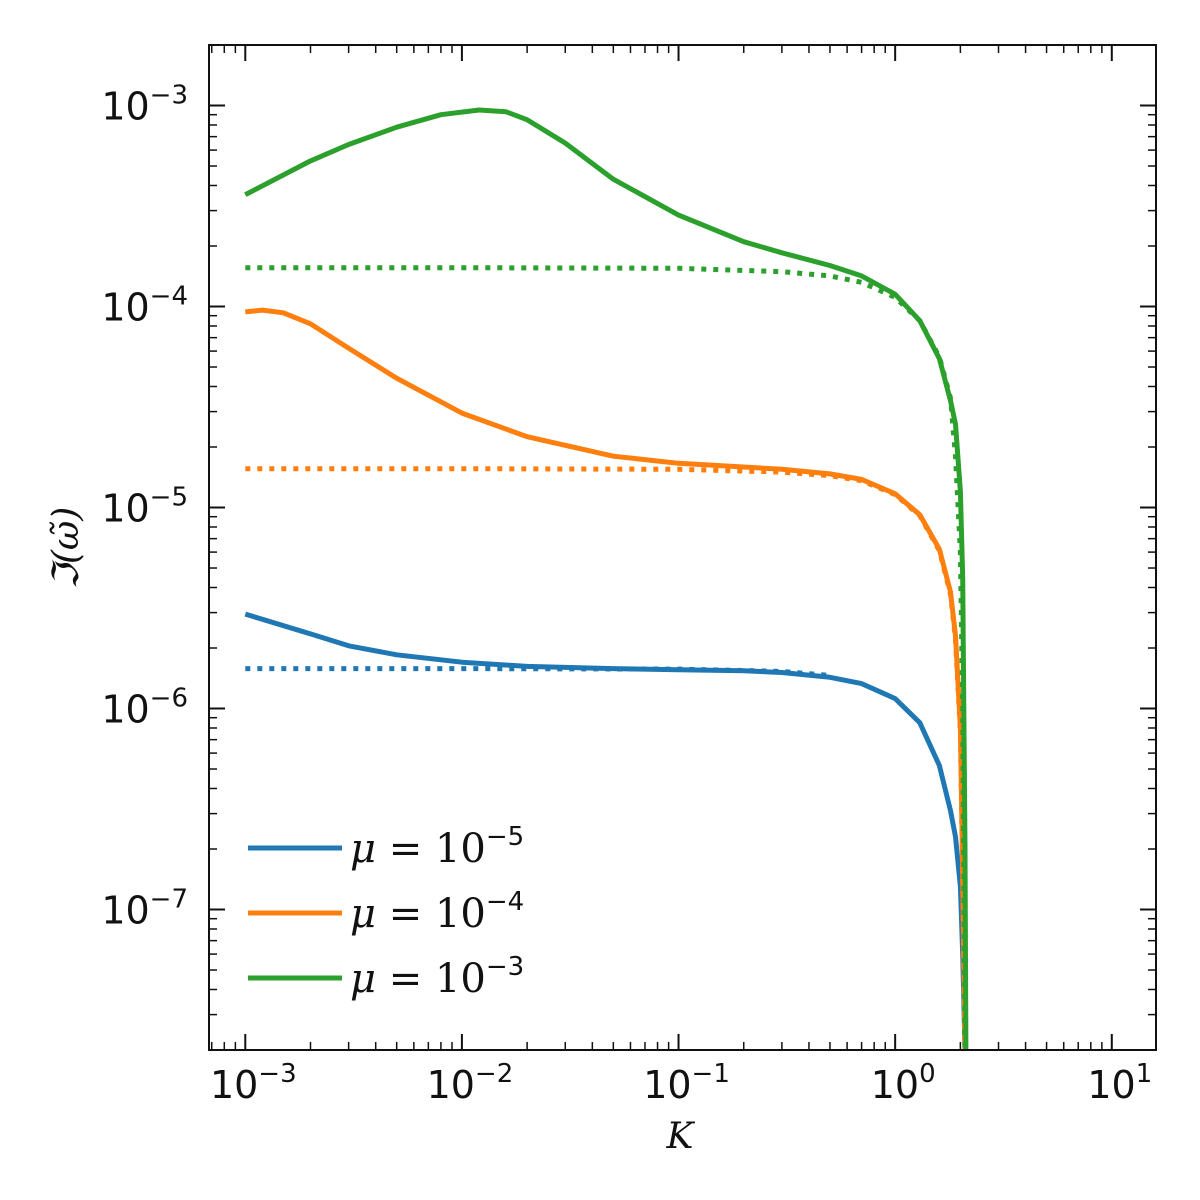  What do you see at coordinates (686, 1083) in the screenshot?
I see `x-tick-label: 10⁻¹` at bounding box center [686, 1083].